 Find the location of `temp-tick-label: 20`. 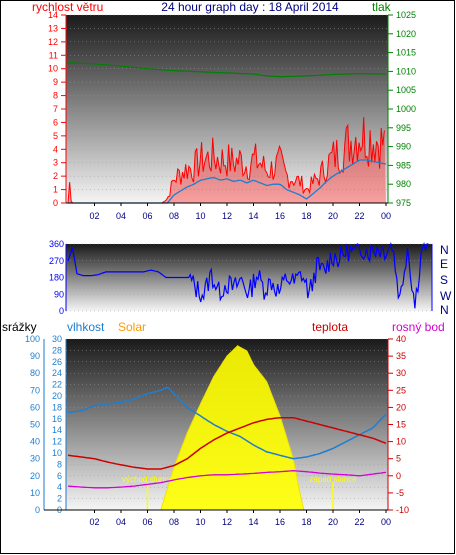

temp-tick-label: 20 is located at coordinates (401, 407).